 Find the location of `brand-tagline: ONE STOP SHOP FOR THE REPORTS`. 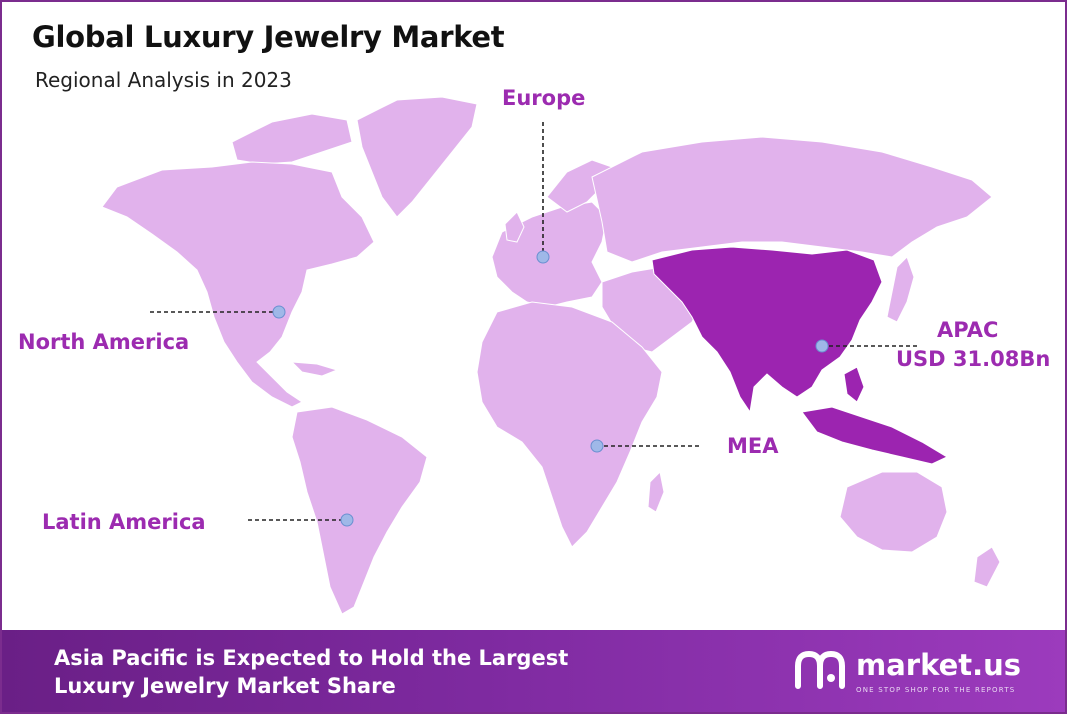

brand-tagline: ONE STOP SHOP FOR THE REPORTS is located at coordinates (936, 690).